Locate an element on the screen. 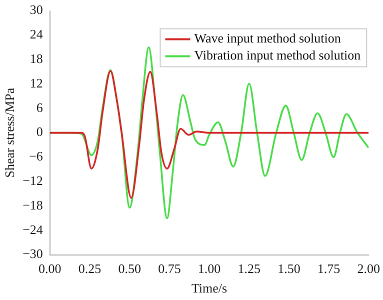 This screenshot has height=300, width=383. y-tick-label: −12 is located at coordinates (32, 180).